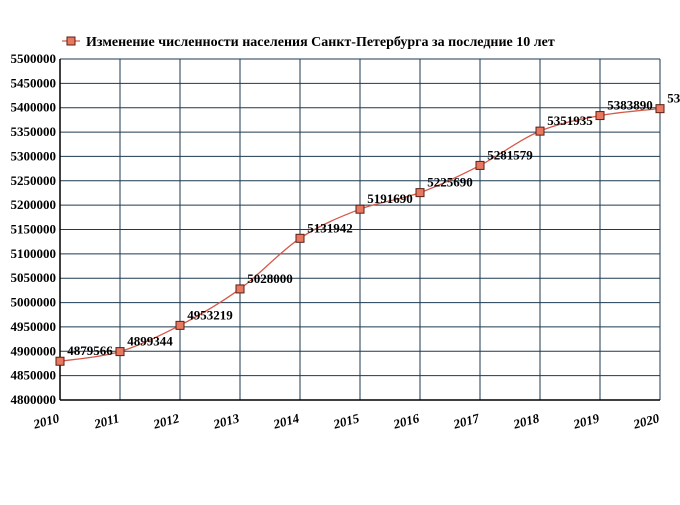 This screenshot has height=505, width=680. What do you see at coordinates (34, 204) in the screenshot?
I see `y-tick-label: 5200000` at bounding box center [34, 204].